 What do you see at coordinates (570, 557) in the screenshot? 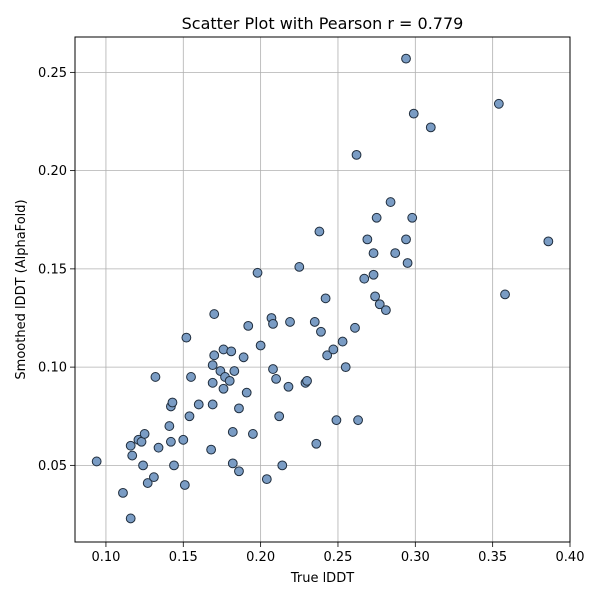
I see `x-tick-label: 0.40` at bounding box center [570, 557].